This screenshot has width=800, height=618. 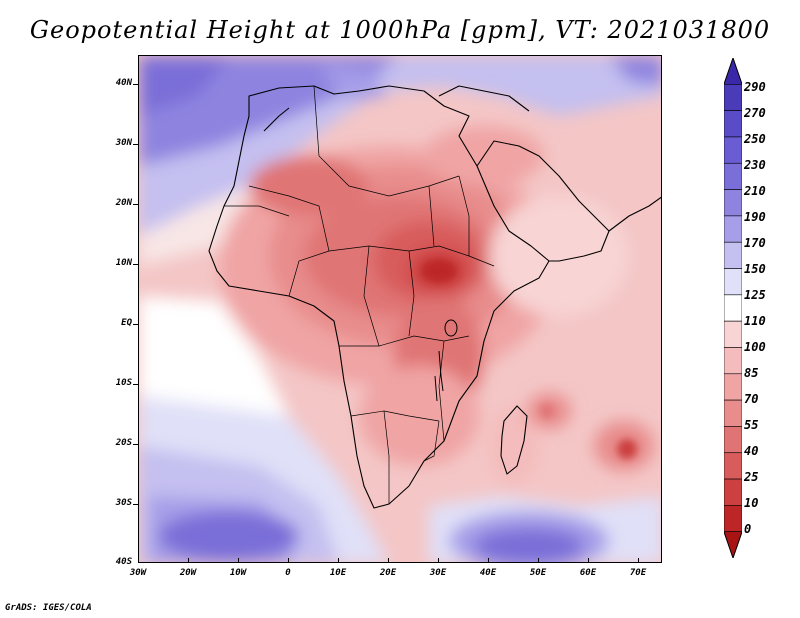 What do you see at coordinates (638, 573) in the screenshot?
I see `lon-label: 70E` at bounding box center [638, 573].